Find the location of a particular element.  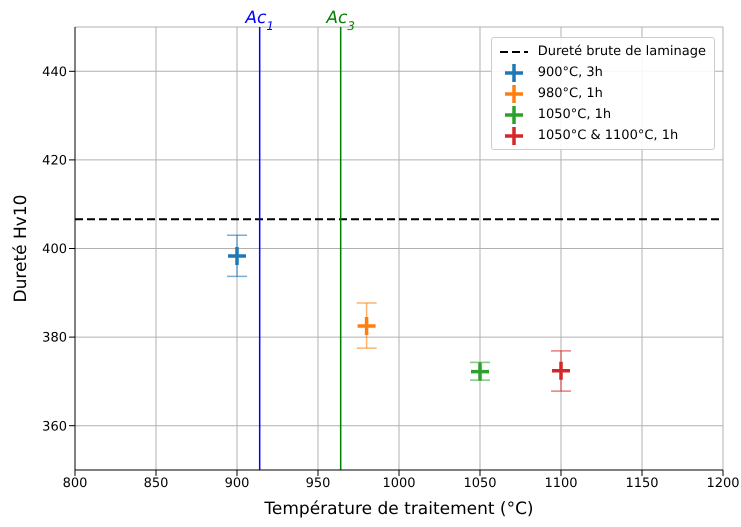

legend-label: Dureté brute de laminage is located at coordinates (622, 52).